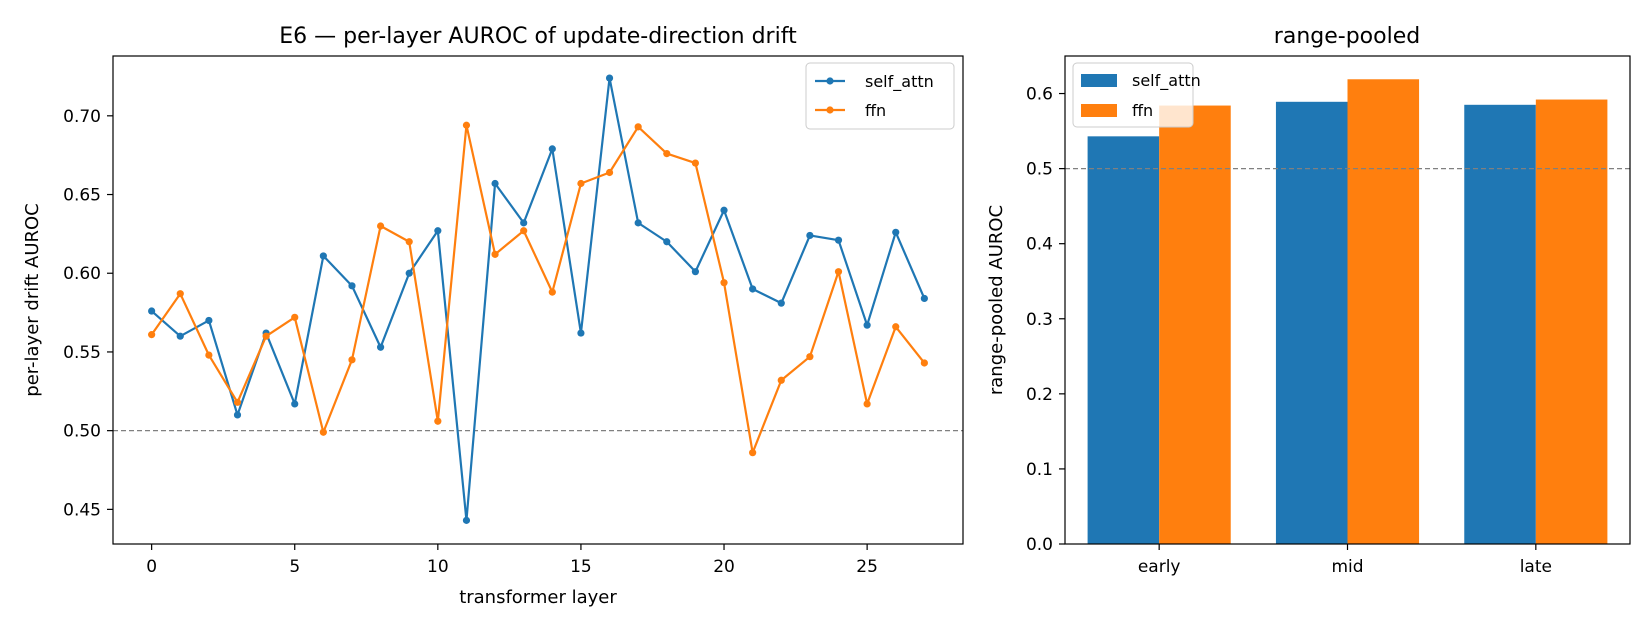  What do you see at coordinates (996, 300) in the screenshot?
I see `bar-chart-y-axis-label: range-pooled AUROC` at bounding box center [996, 300].